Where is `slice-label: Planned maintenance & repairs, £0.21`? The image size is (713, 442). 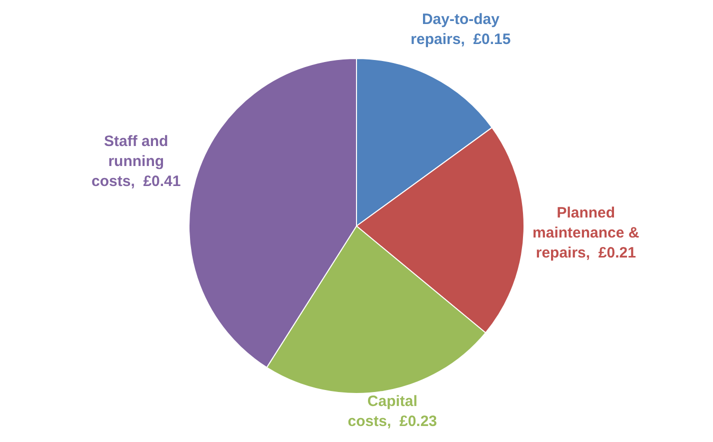
slice-label: Planned maintenance & repairs, £0.21 is located at coordinates (586, 233).